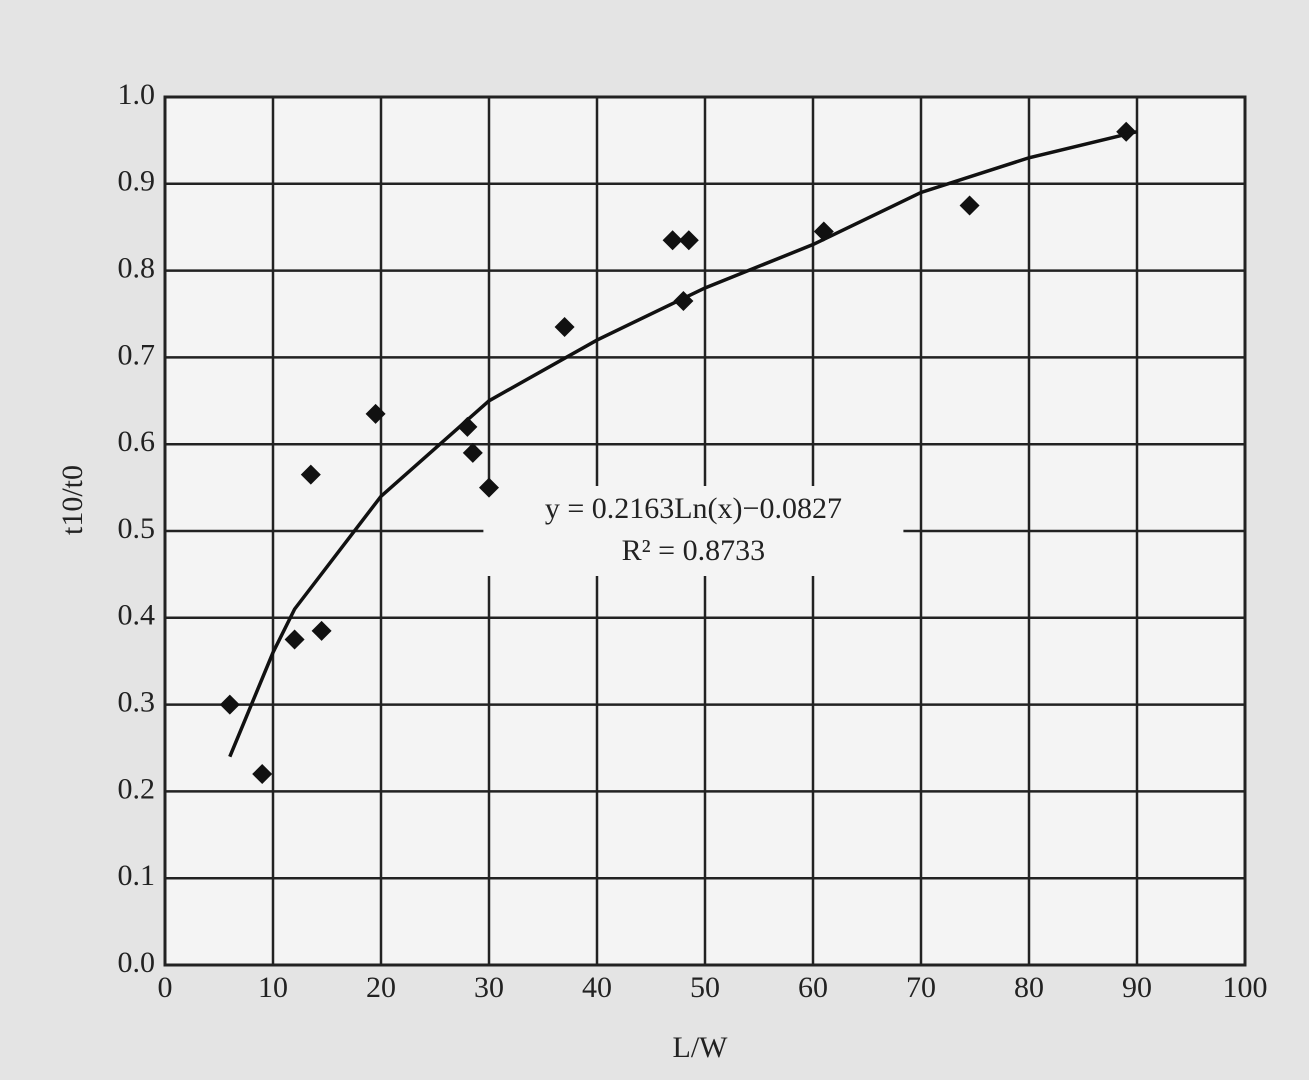  What do you see at coordinates (137, 94) in the screenshot?
I see `y-tick-label: 1.0` at bounding box center [137, 94].